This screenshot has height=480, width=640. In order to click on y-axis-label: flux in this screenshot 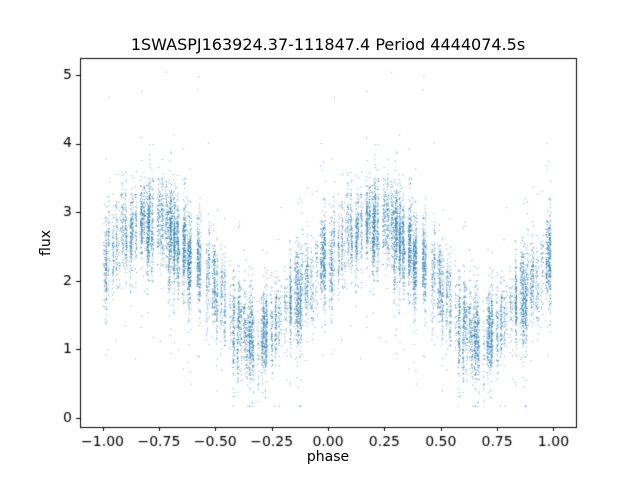, I will do `click(46, 243)`.